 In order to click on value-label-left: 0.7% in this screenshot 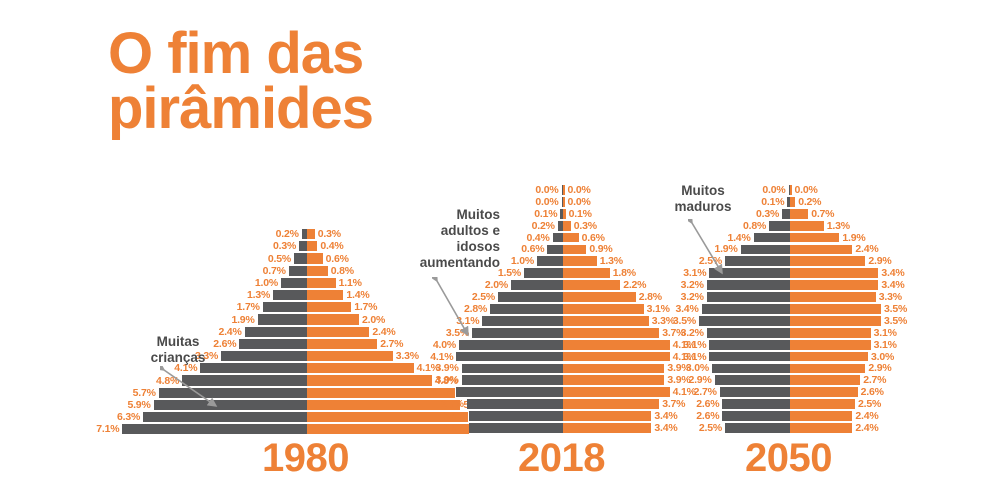, I will do `click(274, 270)`.